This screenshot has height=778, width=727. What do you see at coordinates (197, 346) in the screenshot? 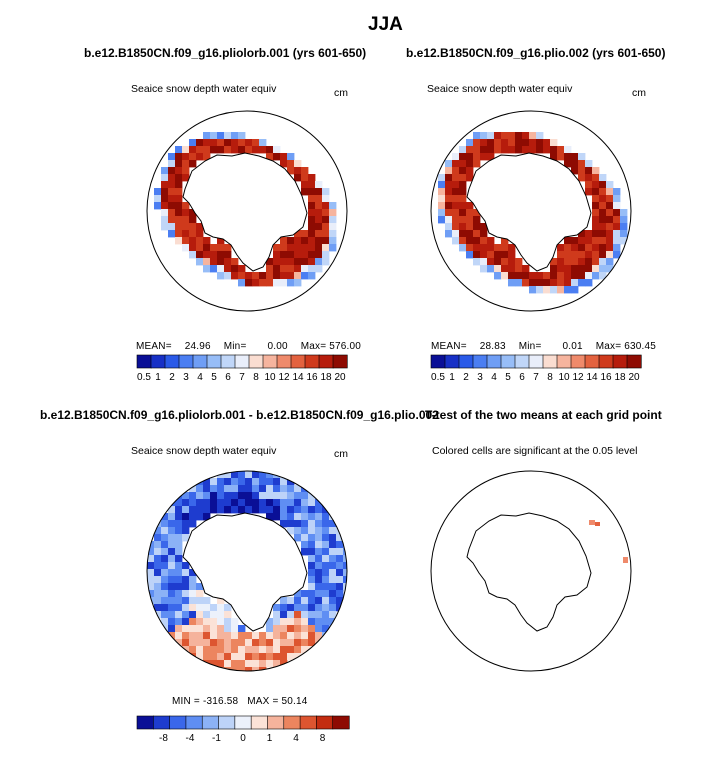
I see `mean-value: 24.96` at bounding box center [197, 346].